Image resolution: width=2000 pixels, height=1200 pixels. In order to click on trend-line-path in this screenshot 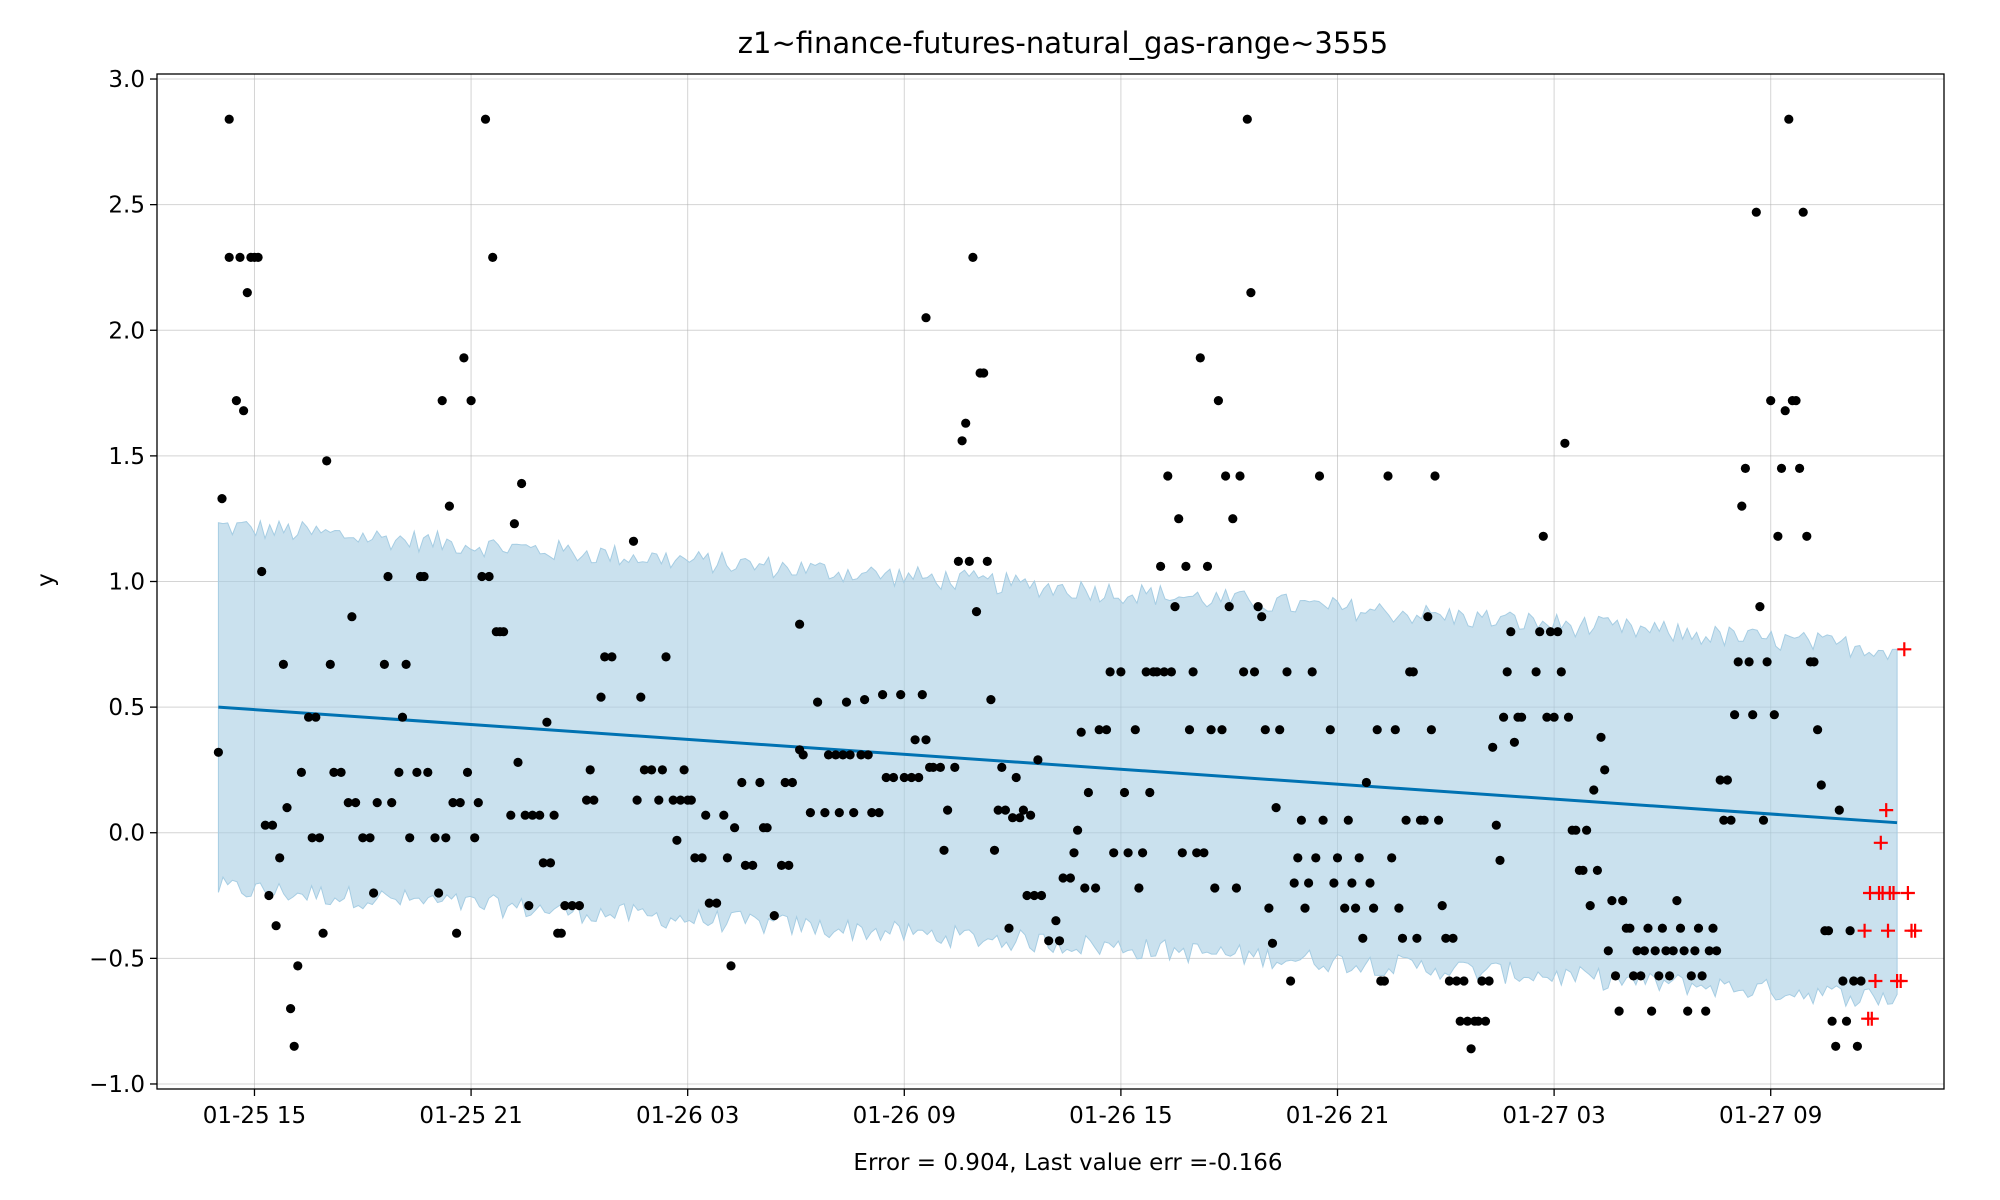, I will do `click(1058, 765)`.